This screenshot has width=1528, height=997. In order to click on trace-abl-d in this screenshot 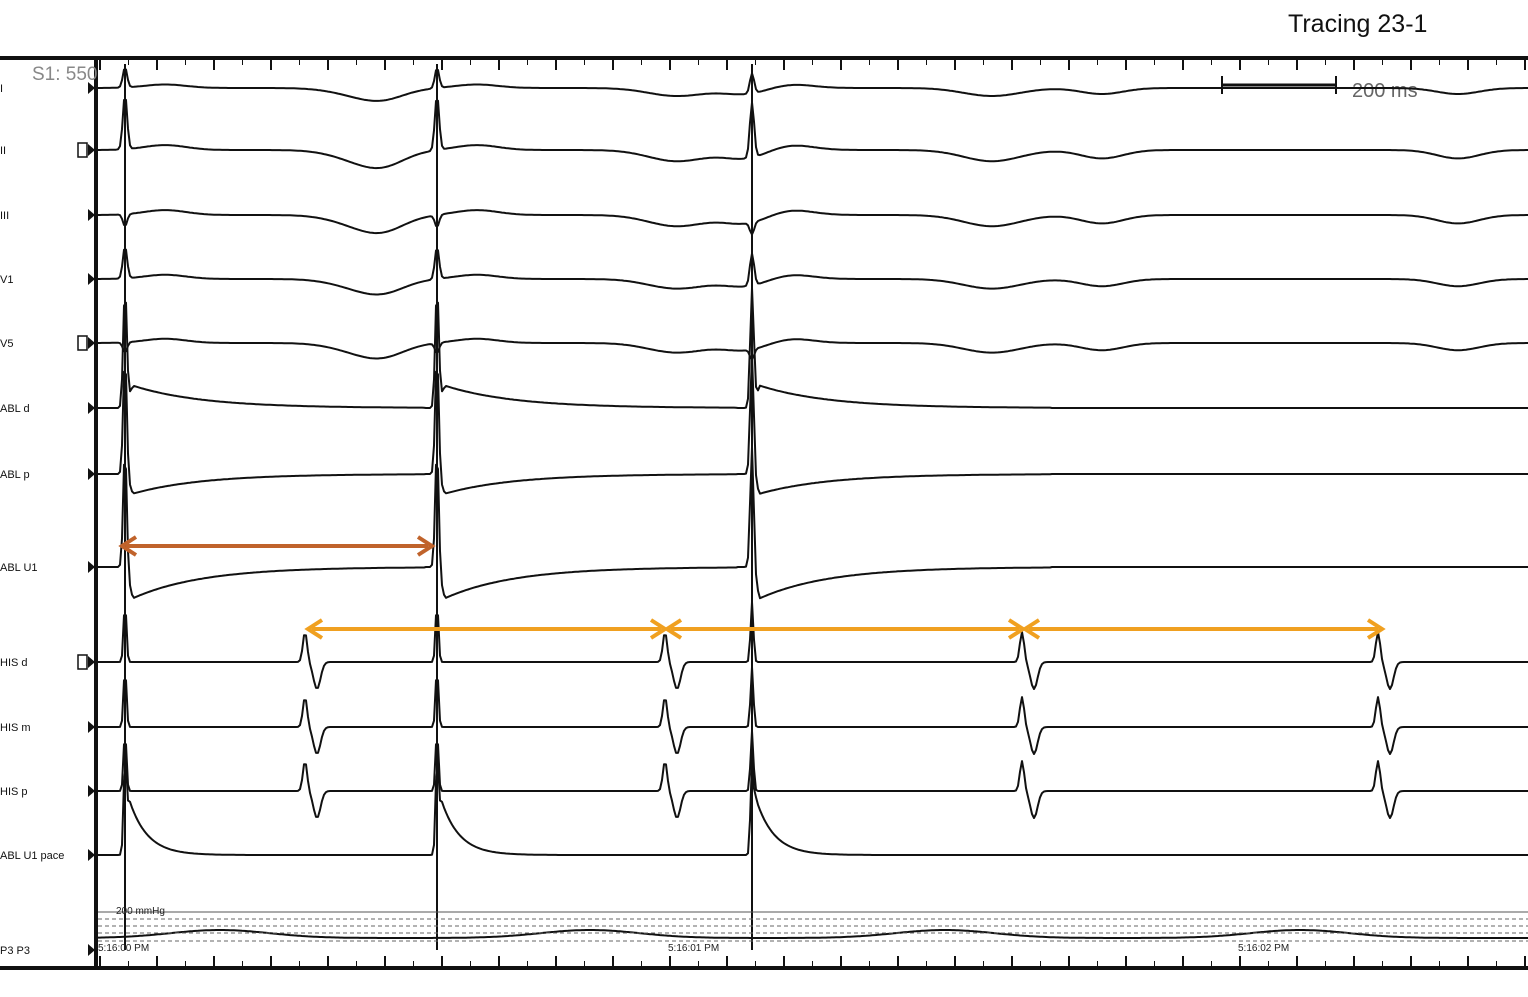, I will do `click(813, 348)`.